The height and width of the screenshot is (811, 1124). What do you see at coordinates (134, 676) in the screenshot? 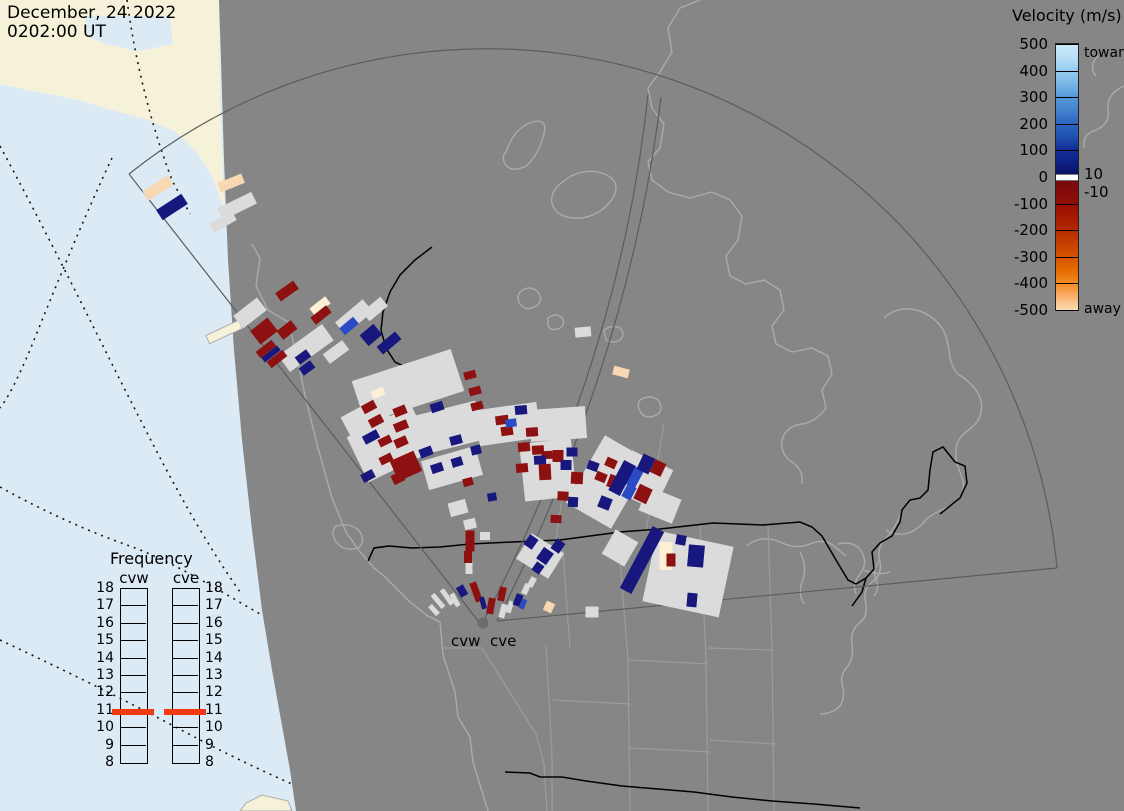
I see `frequency-ladder-cvw` at bounding box center [134, 676].